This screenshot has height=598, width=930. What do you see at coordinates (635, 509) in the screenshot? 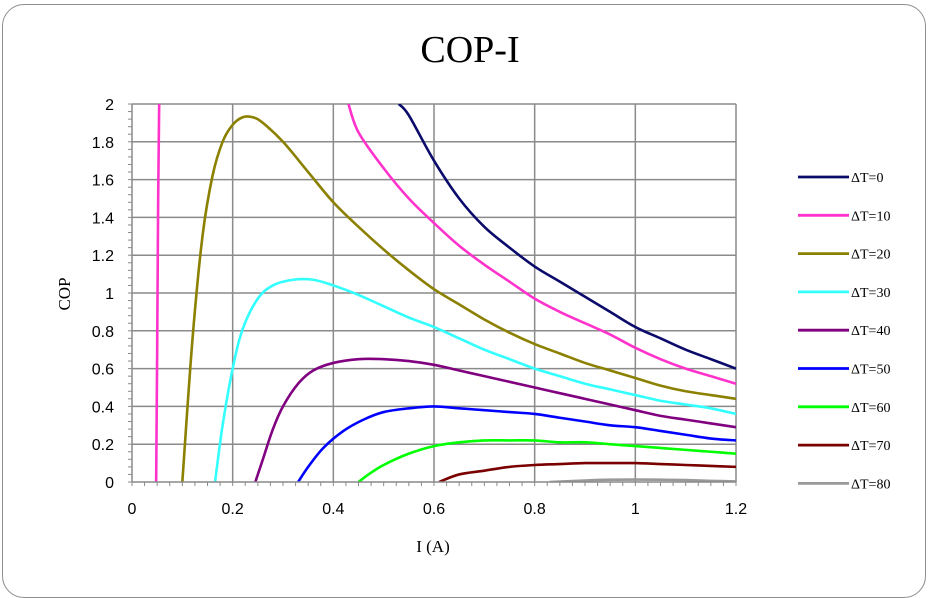
I see `x-tick-label: 1` at bounding box center [635, 509].